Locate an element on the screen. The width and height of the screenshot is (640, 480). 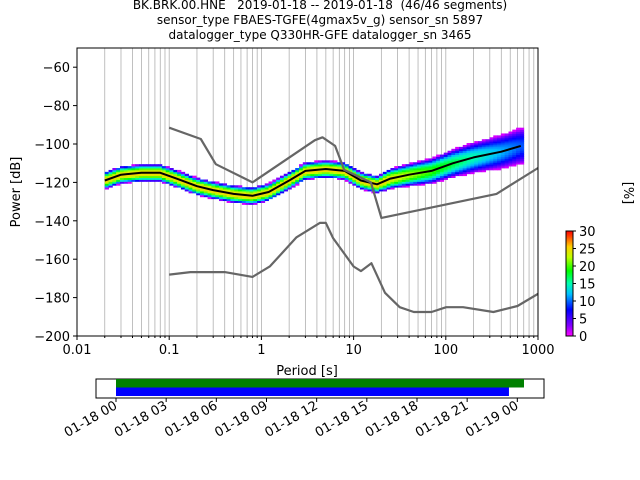
colorbar-tick-label: 25 is located at coordinates (587, 250).